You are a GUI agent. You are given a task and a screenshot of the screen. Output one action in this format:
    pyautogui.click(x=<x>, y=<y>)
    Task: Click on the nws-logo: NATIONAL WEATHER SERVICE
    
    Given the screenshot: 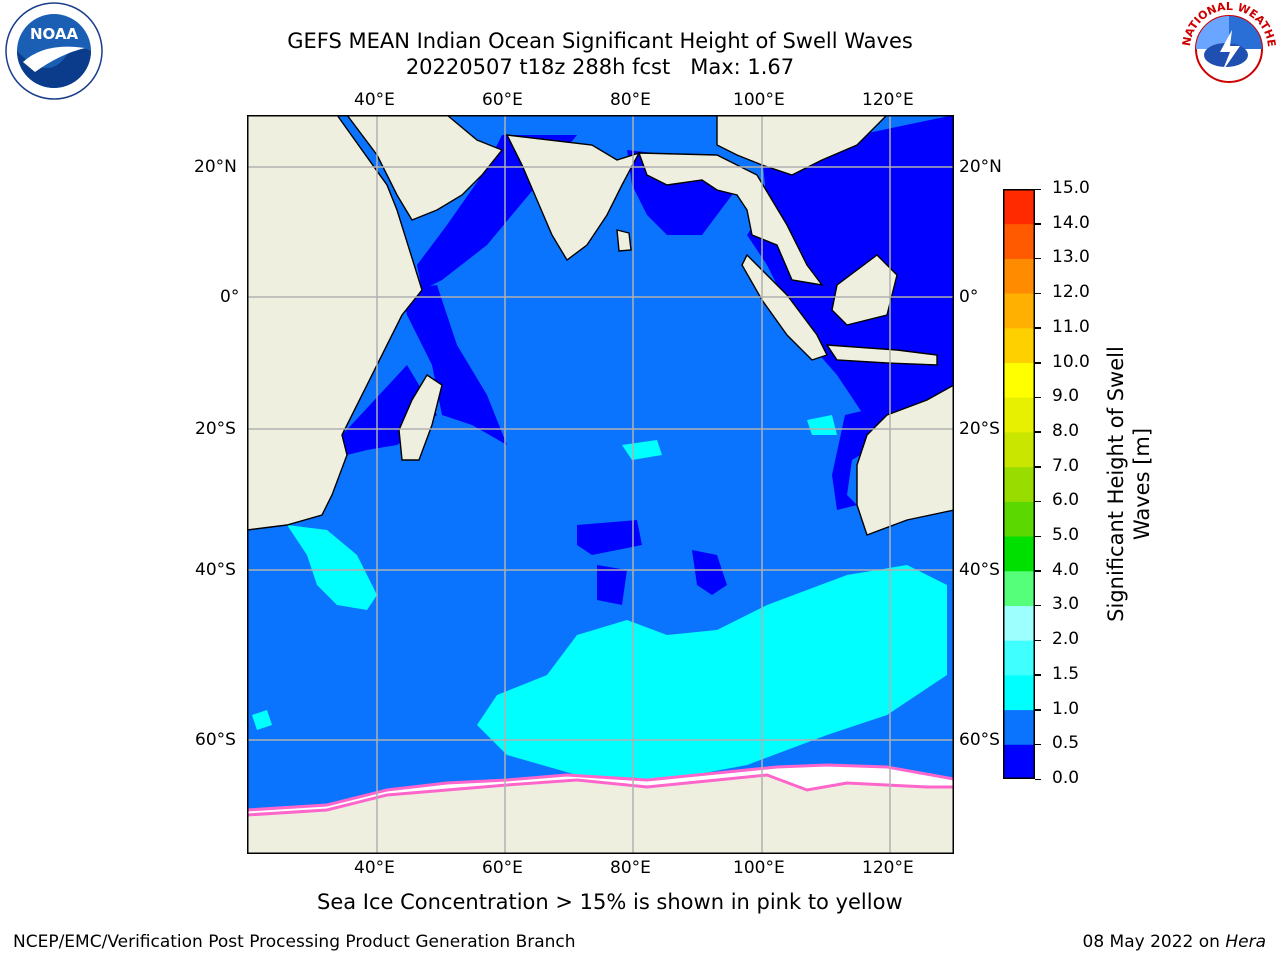 What is the action you would take?
    pyautogui.click(x=1227, y=49)
    